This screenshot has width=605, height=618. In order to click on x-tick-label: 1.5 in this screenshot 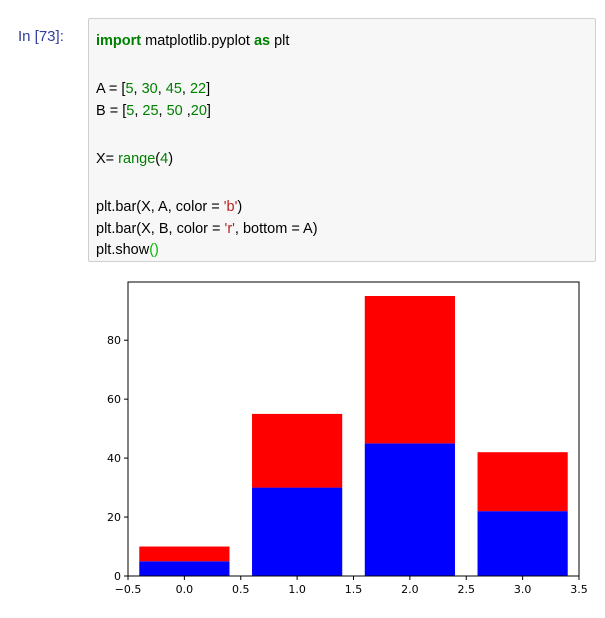, I will do `click(354, 589)`.